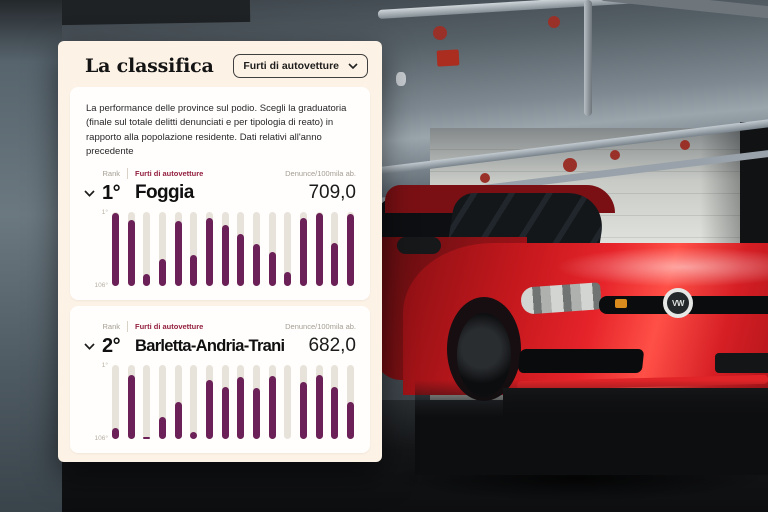 Image resolution: width=768 pixels, height=512 pixels. What do you see at coordinates (111, 192) in the screenshot?
I see `rank-badge: 1°` at bounding box center [111, 192].